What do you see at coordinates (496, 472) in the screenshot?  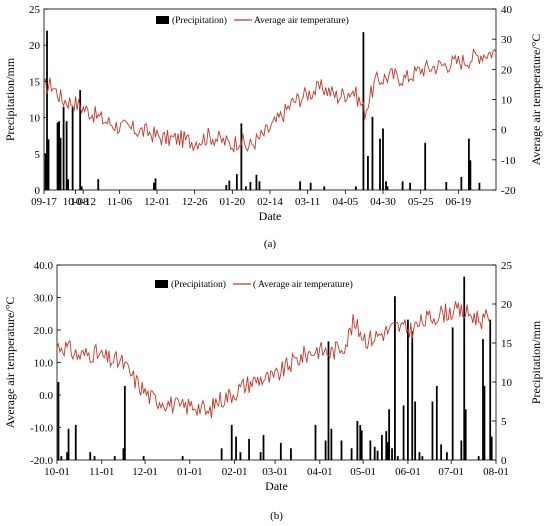 I see `x-axis-tick-label: 08-01` at bounding box center [496, 472].